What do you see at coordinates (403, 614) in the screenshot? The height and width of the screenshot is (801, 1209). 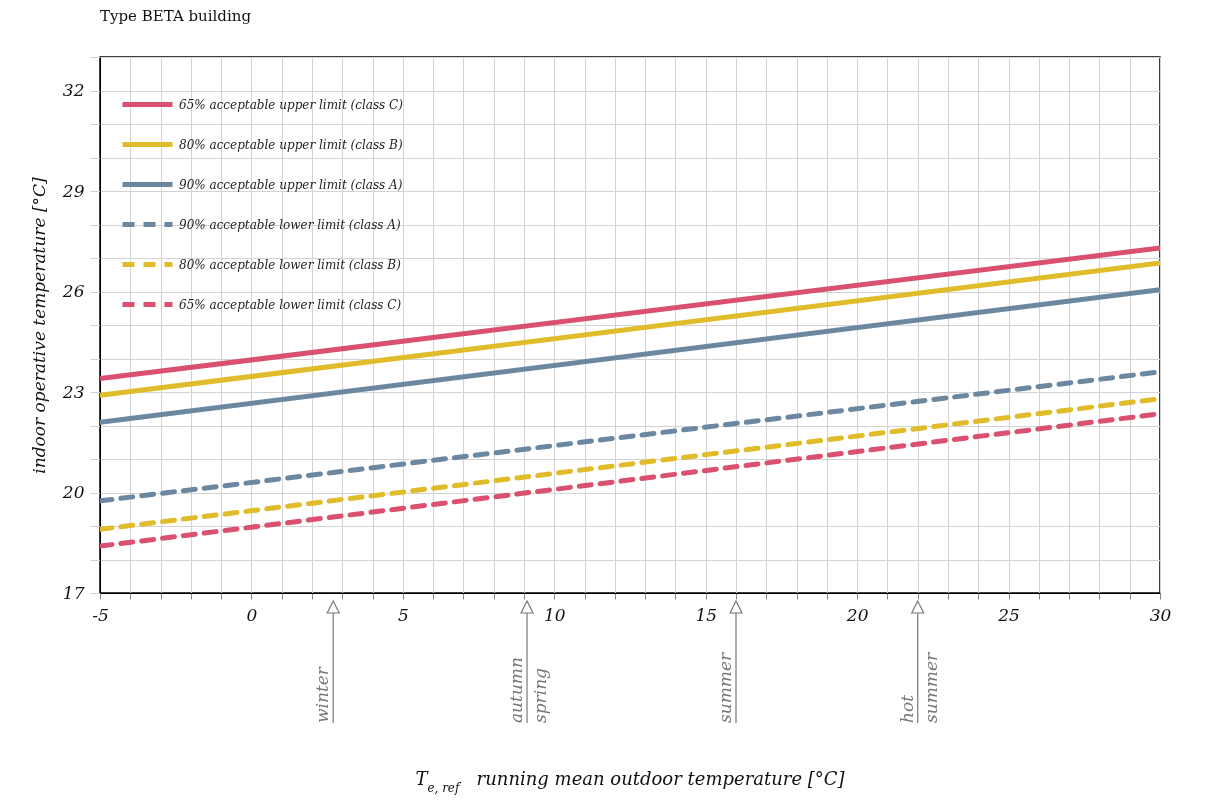 I see `x-tick-label: 5` at bounding box center [403, 614].